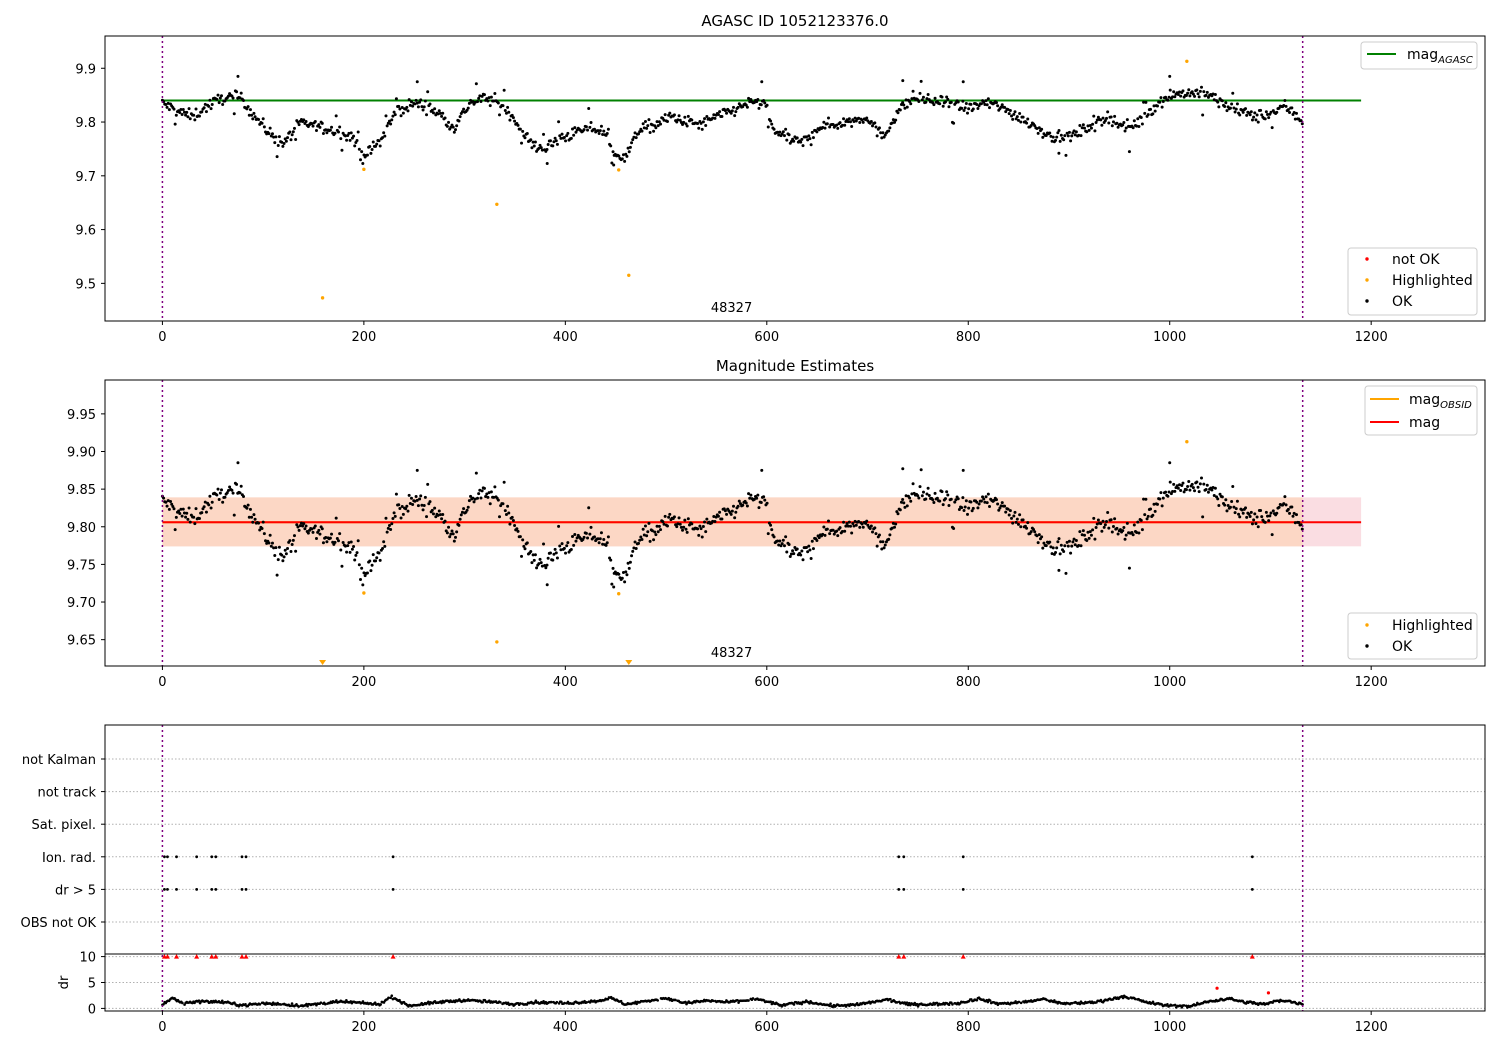 Image resolution: width=1500 pixels, height=1050 pixels. I want to click on obsid-annotation: 48327, so click(731, 308).